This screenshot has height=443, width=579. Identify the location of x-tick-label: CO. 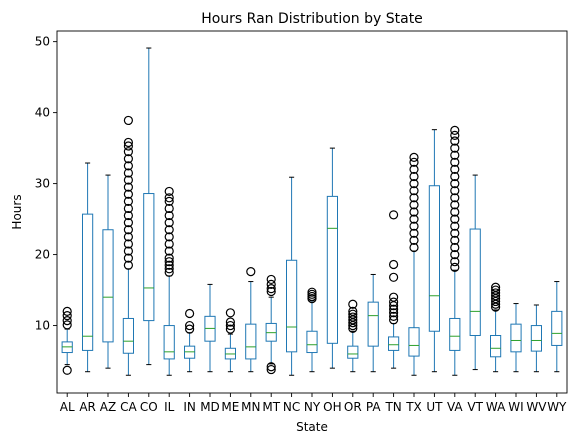
(149, 407).